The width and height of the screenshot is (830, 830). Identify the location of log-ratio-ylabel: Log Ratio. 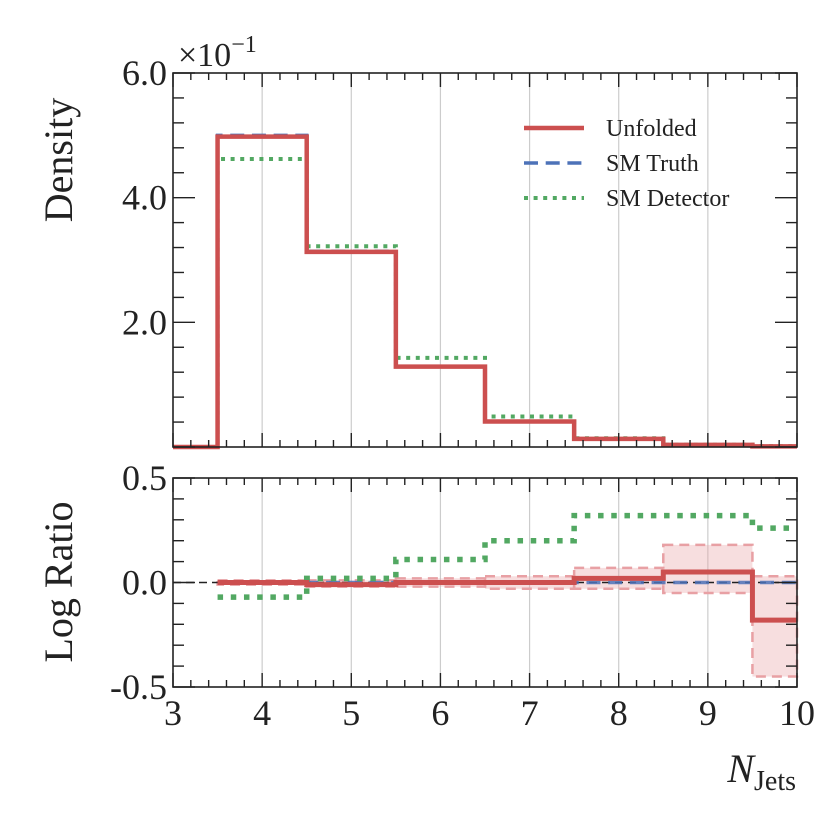
(58, 581).